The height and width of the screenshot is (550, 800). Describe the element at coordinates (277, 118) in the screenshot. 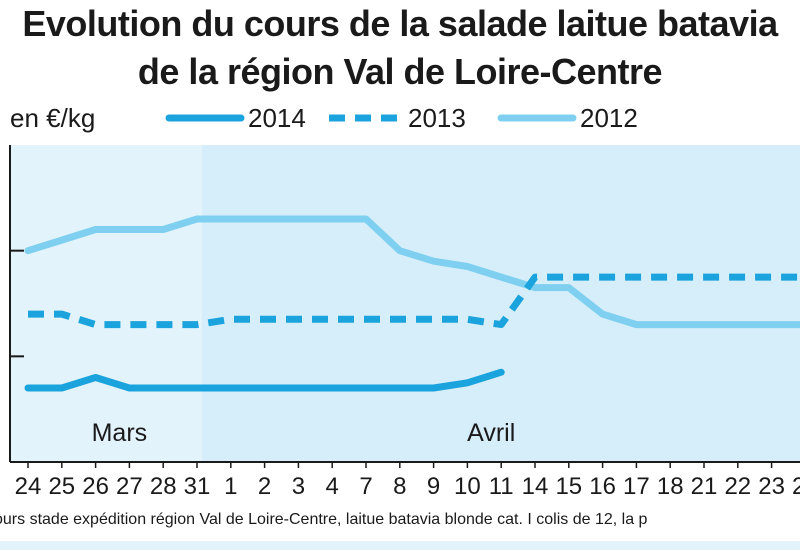

I see `legend-label-2014: 2014` at that location.